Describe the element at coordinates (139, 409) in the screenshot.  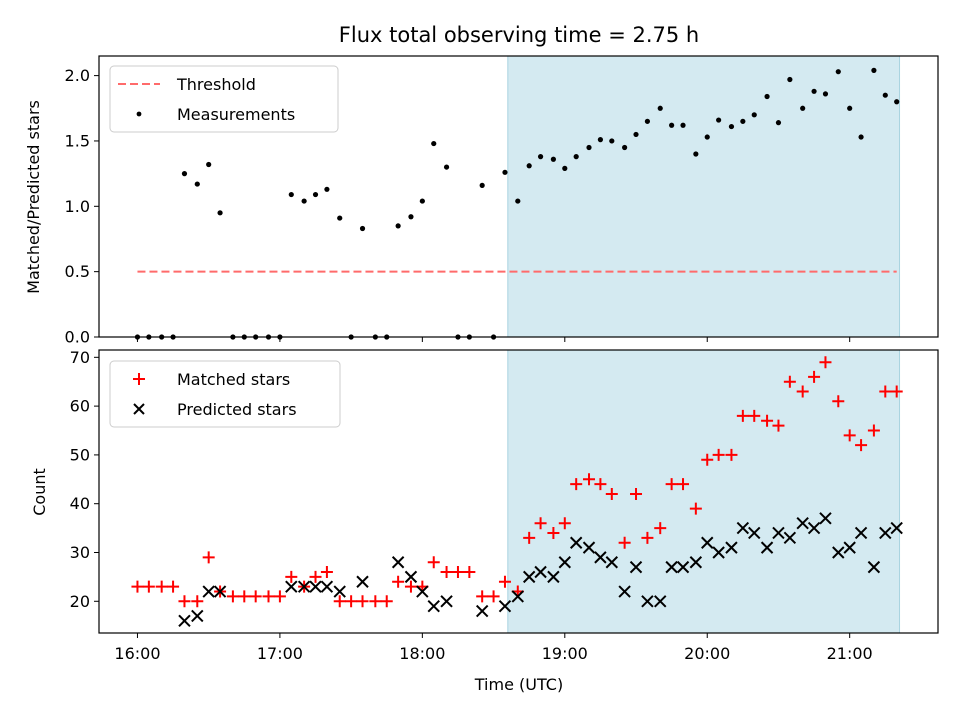
I see `legend-predicted-swatch` at that location.